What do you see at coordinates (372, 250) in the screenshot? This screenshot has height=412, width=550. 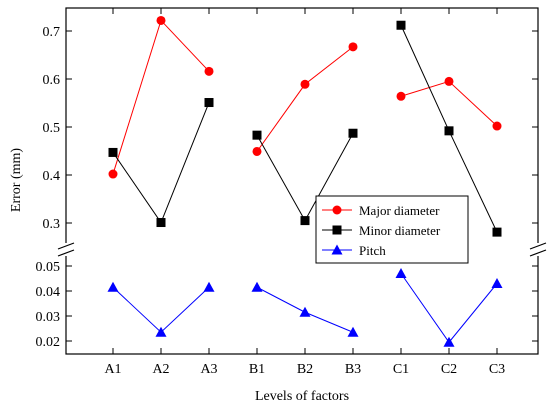 I see `legend-label-pitch: Pitch` at bounding box center [372, 250].